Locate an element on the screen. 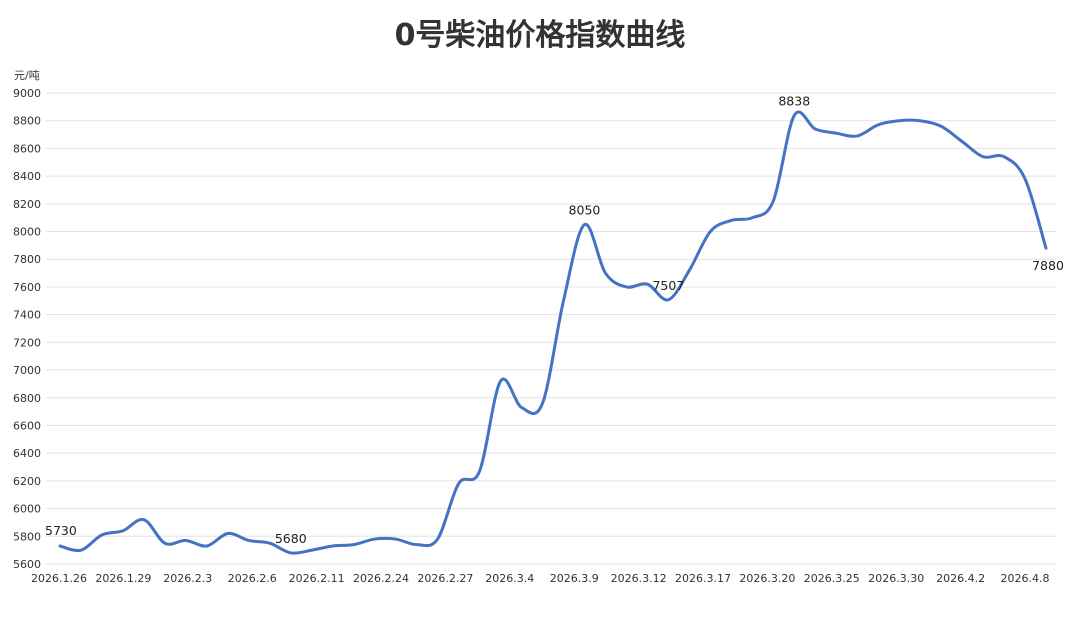  x-tick-label: 2026.3.20 is located at coordinates (767, 578).